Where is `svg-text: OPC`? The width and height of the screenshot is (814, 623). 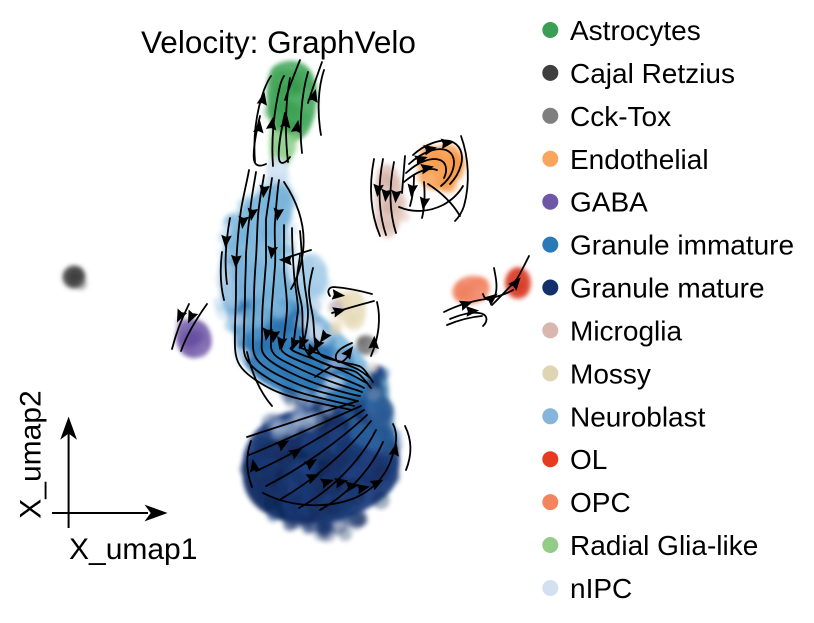 svg-text: OPC is located at coordinates (600, 502).